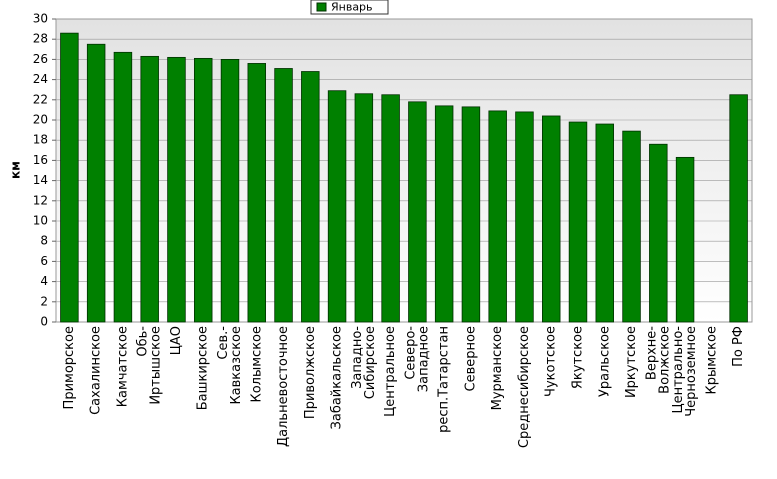 This screenshot has width=777, height=479. I want to click on legend-swatch, so click(321, 7).